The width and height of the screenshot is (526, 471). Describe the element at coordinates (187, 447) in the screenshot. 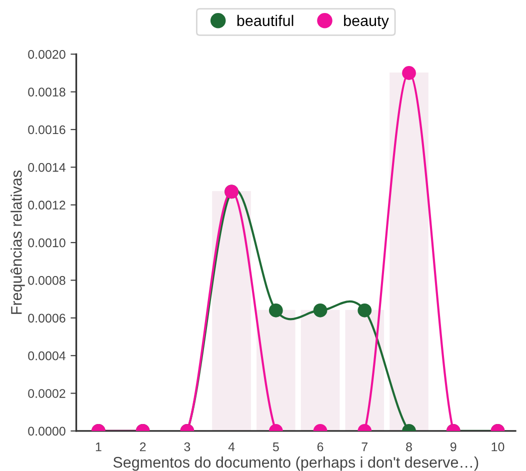

I see `x-tick-label: 3` at that location.